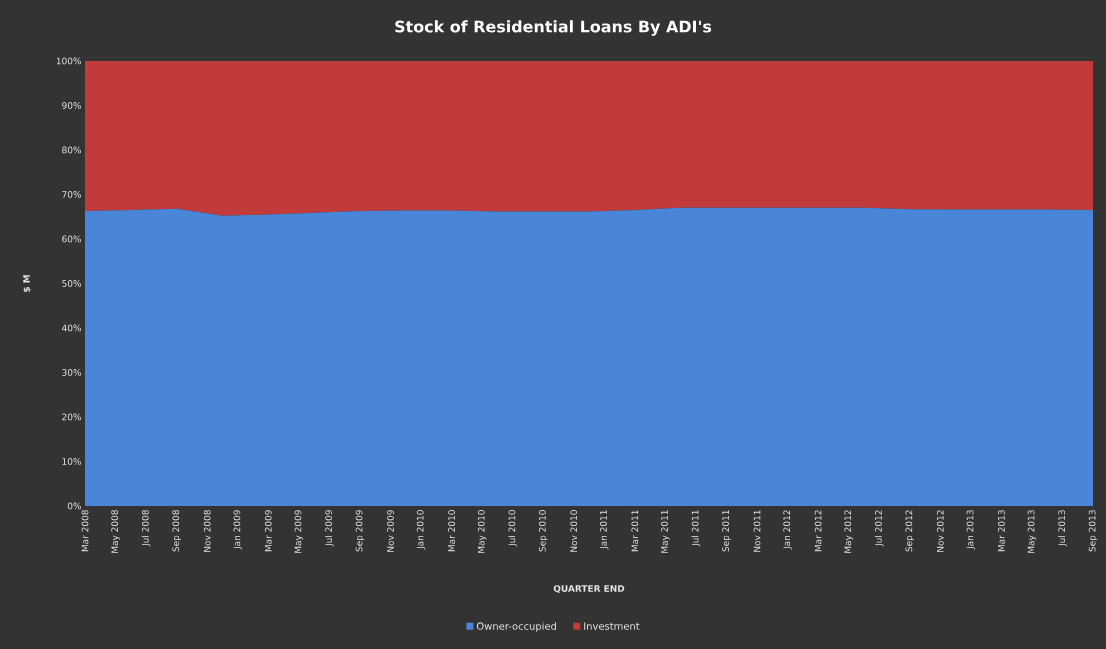 This screenshot has height=649, width=1106. Describe the element at coordinates (1001, 531) in the screenshot. I see `x-tick-label: Mar 2013` at that location.